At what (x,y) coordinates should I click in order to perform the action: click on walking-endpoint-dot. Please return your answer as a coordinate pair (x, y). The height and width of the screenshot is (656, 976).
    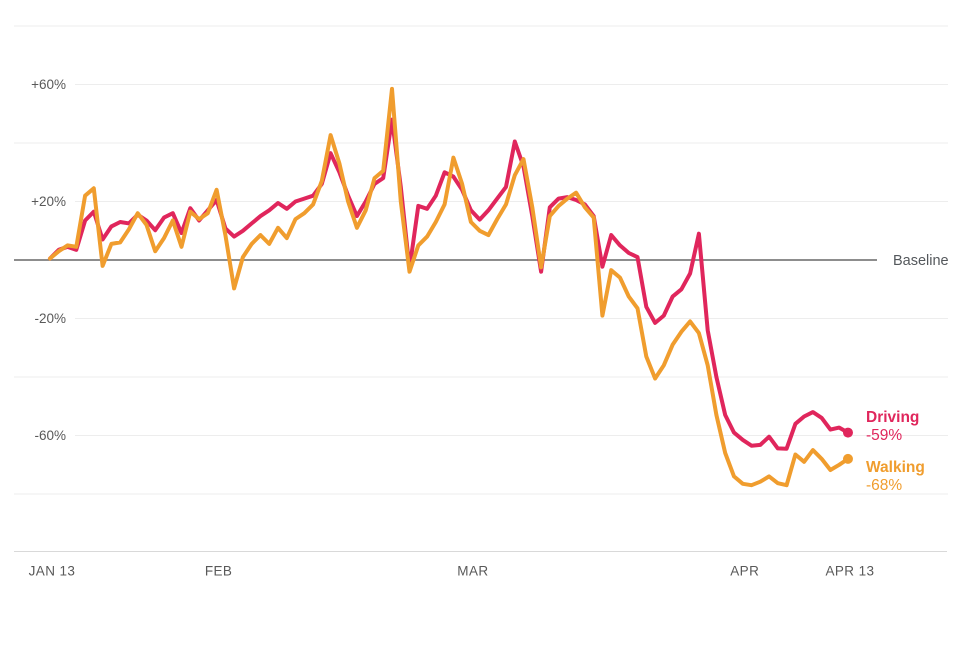
    Looking at the image, I should click on (847, 458).